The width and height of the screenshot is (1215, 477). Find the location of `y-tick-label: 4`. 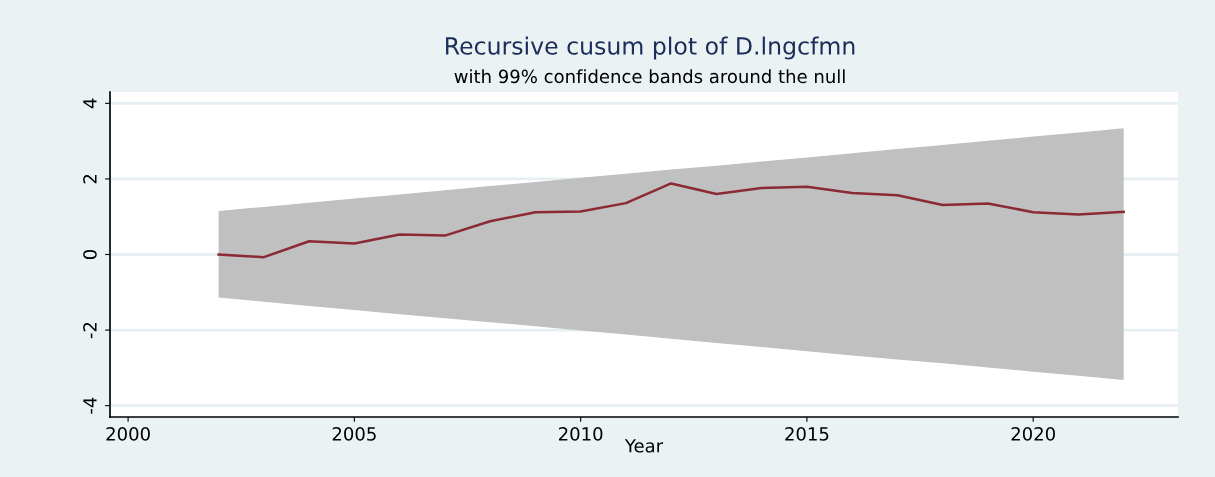

y-tick-label: 4 is located at coordinates (90, 103).